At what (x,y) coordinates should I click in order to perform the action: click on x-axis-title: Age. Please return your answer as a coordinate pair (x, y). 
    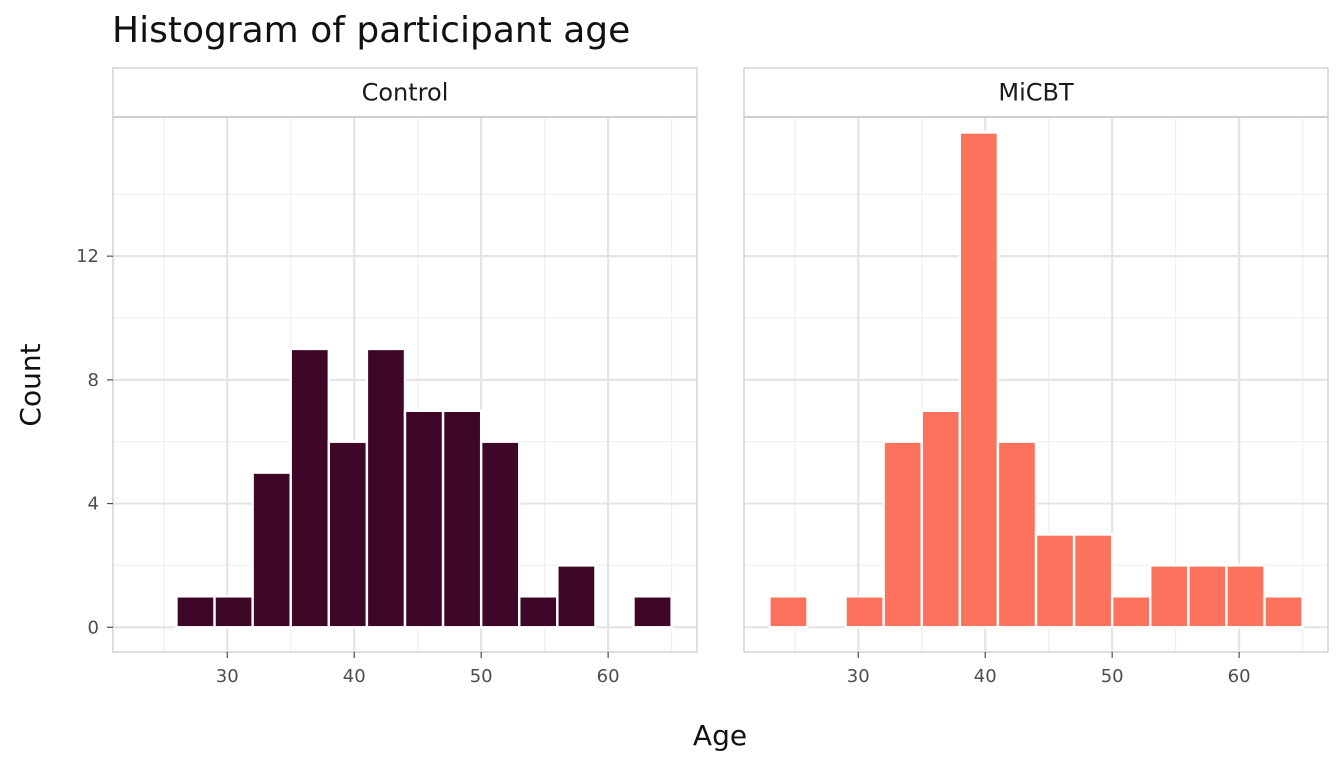
    Looking at the image, I should click on (720, 735).